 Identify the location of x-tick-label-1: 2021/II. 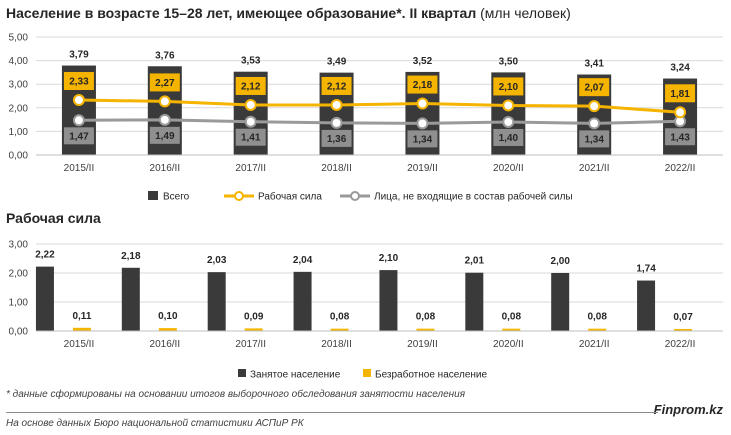
(594, 168).